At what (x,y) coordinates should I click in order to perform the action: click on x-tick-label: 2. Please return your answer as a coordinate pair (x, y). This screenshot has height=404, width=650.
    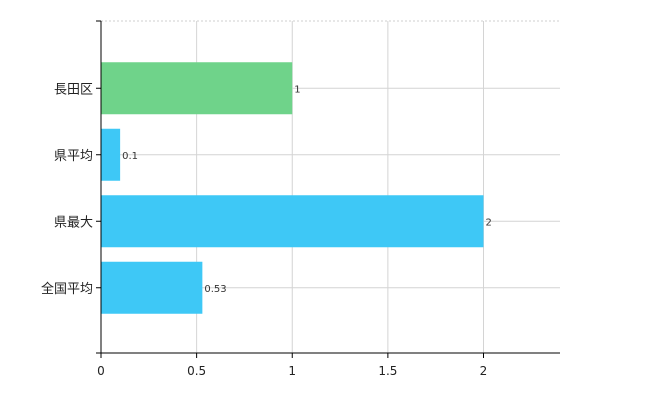
    Looking at the image, I should click on (484, 371).